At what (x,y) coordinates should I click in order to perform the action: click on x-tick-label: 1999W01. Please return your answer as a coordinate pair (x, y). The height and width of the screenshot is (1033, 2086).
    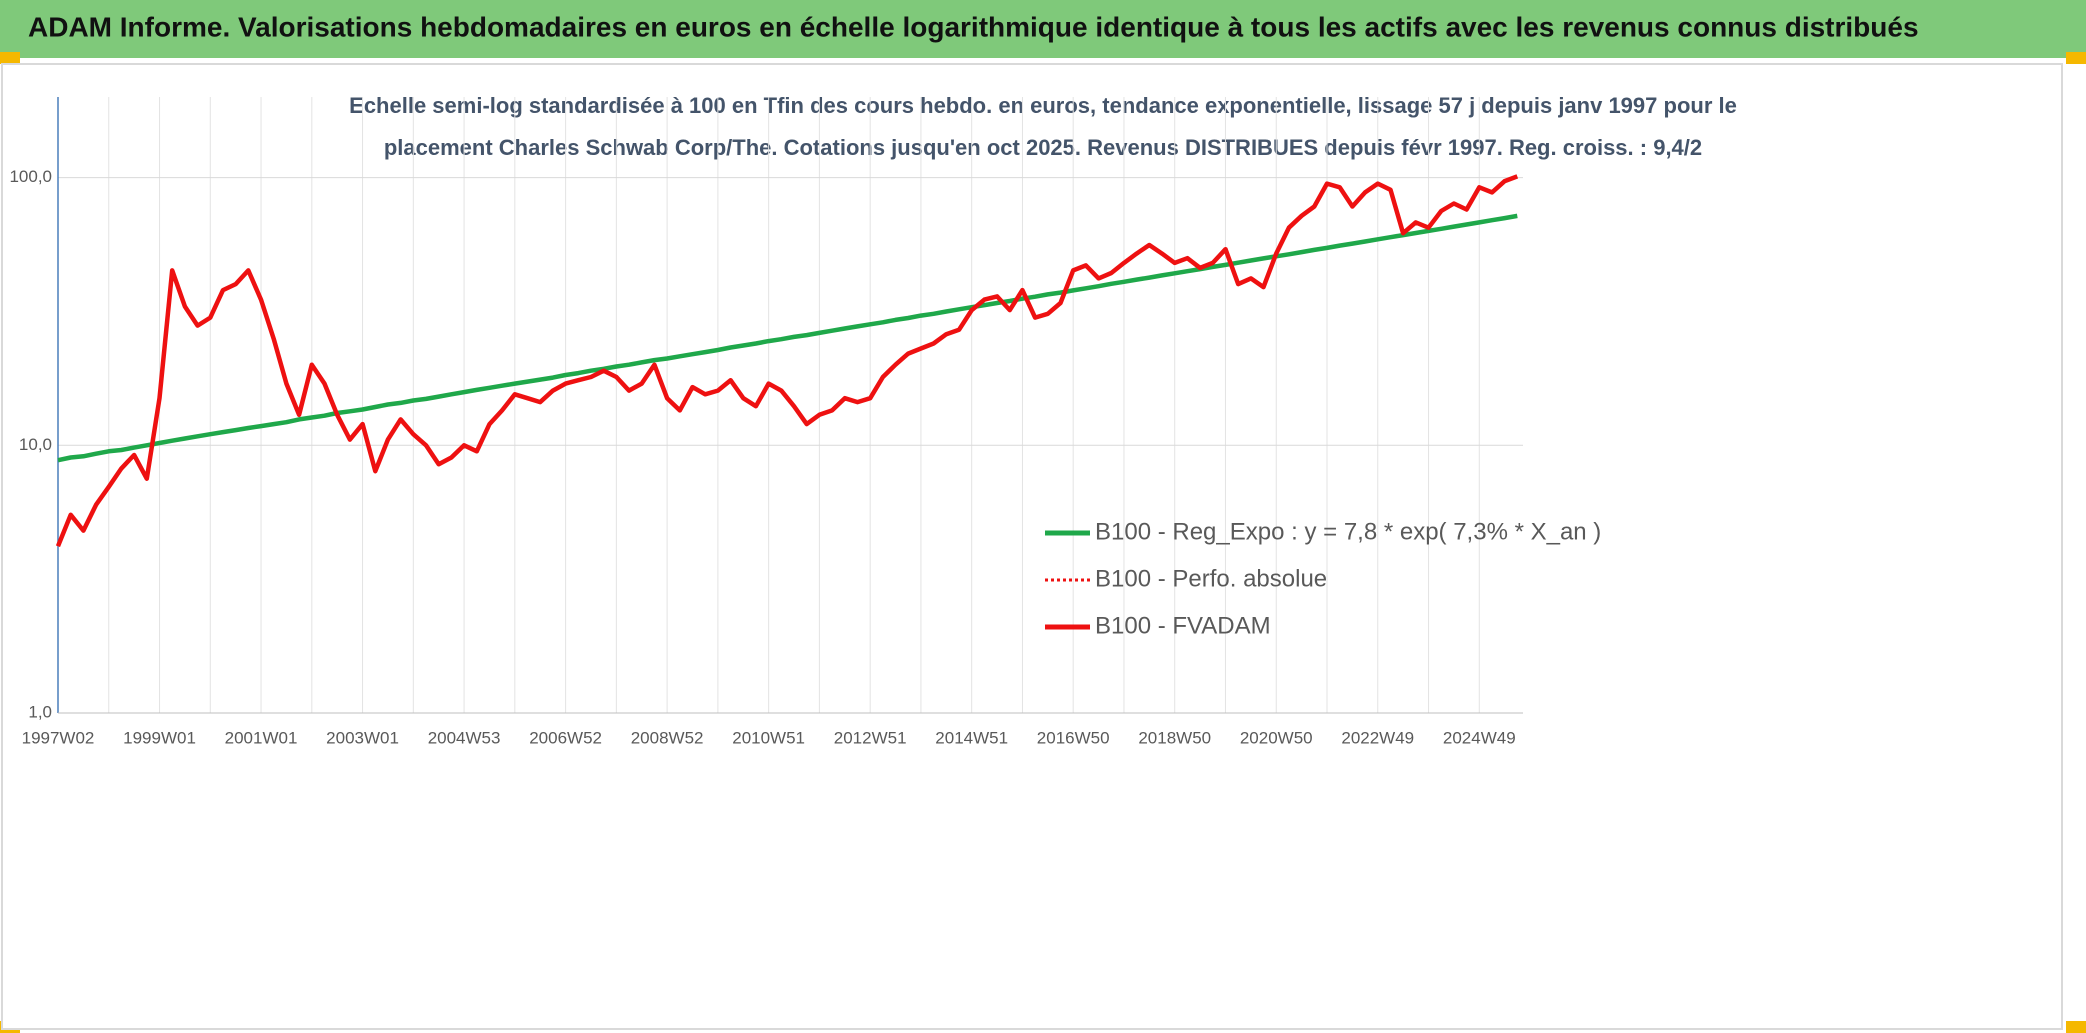
    Looking at the image, I should click on (159, 737).